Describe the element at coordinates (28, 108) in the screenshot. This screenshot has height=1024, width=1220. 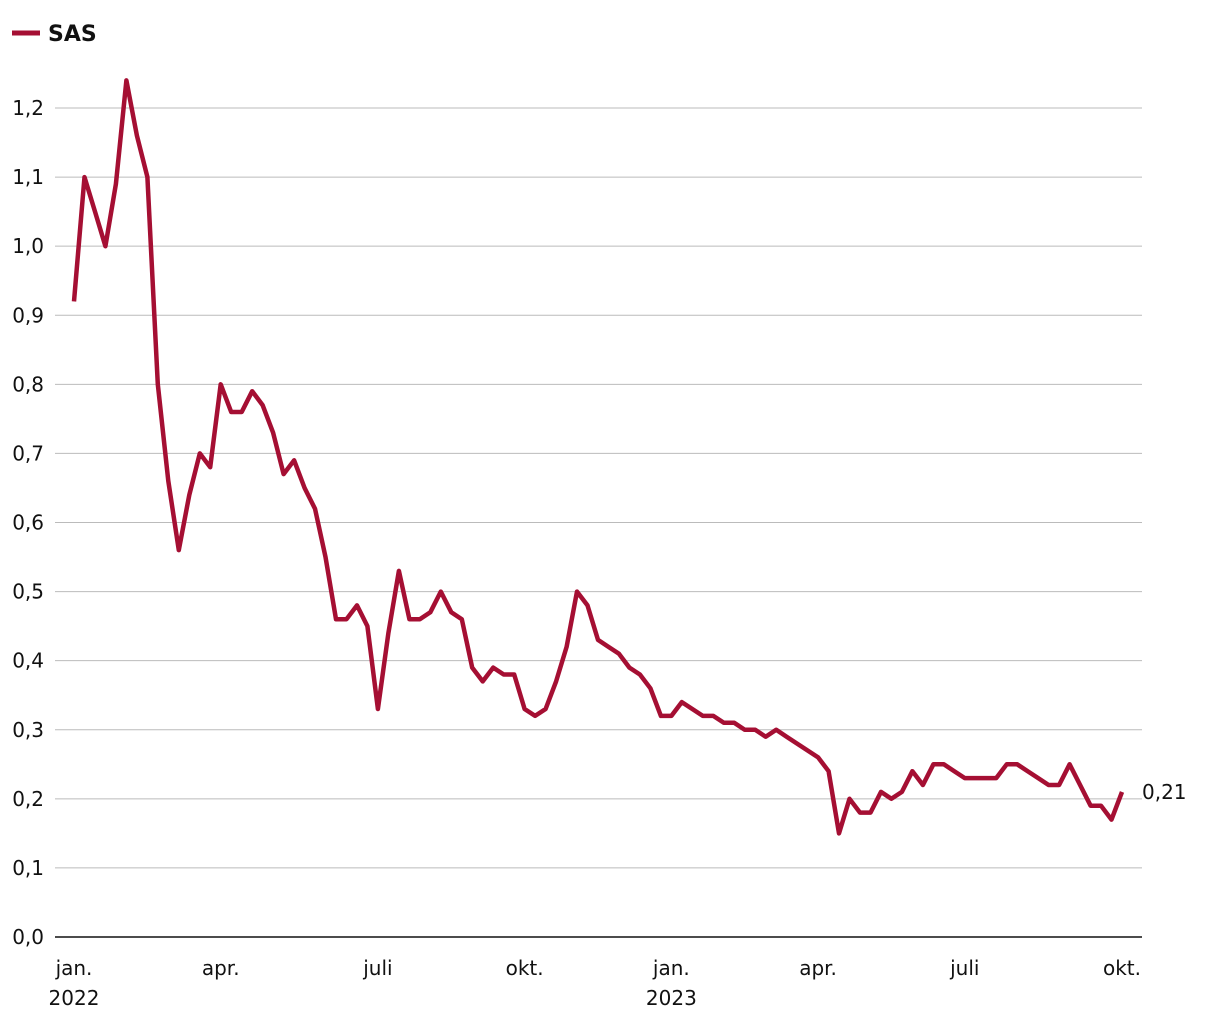
I see `y-tick-label: 1,2` at that location.